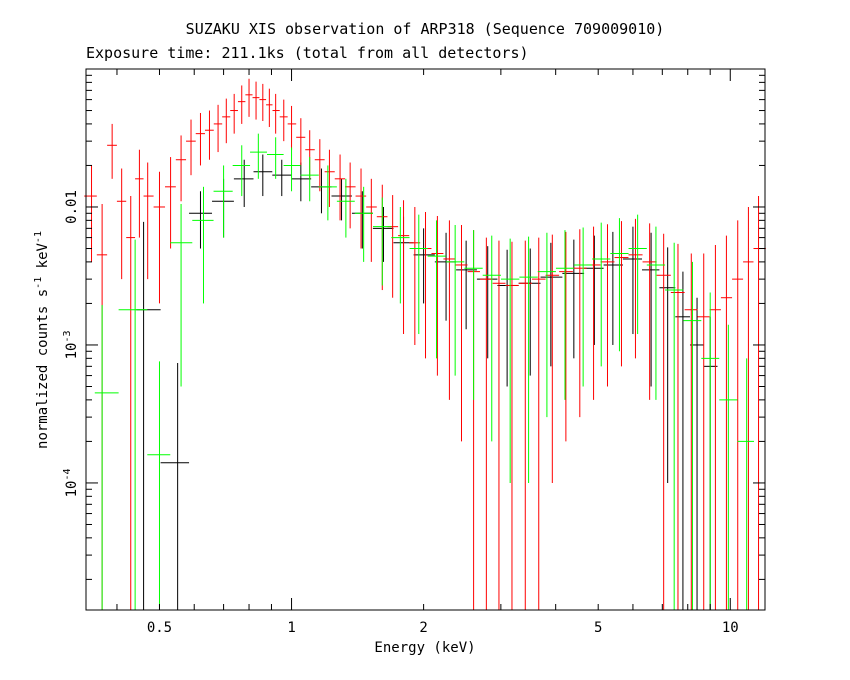  I want to click on x-tick-label: 10, so click(730, 628).